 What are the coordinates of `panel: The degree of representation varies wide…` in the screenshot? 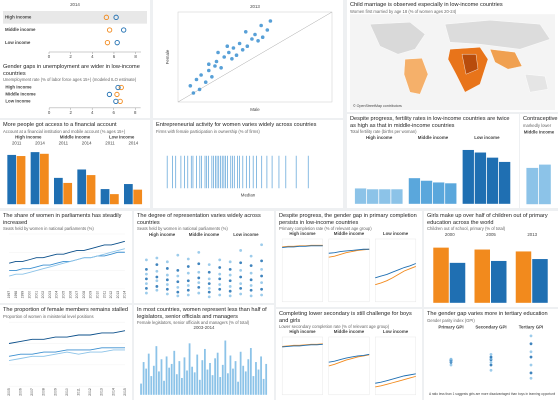 It's located at (204, 257).